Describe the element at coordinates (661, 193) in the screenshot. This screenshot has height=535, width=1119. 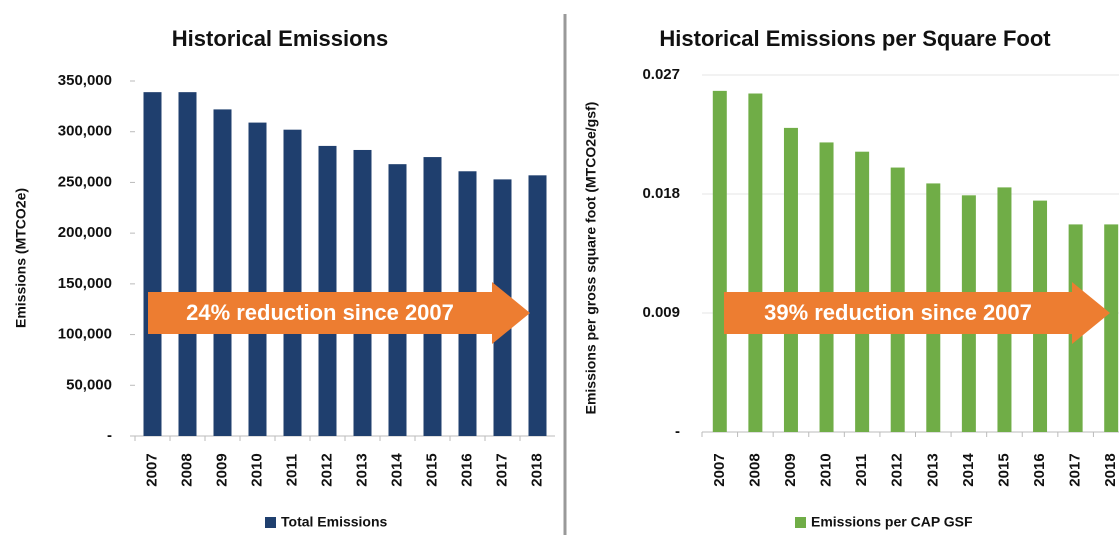
I see `y-tick-label: 0.018` at that location.